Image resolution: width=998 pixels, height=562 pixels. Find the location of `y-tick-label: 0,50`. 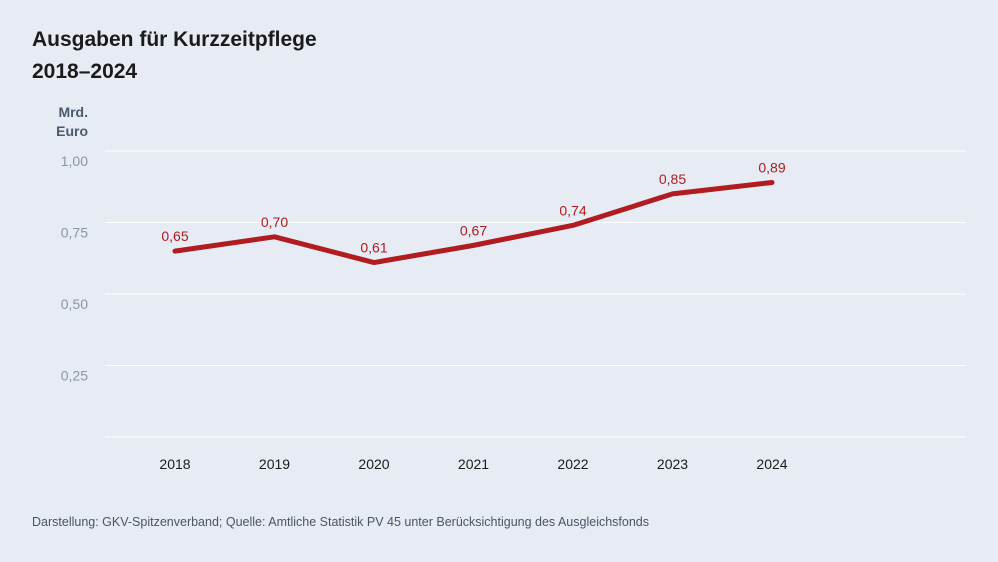

y-tick-label: 0,50 is located at coordinates (74, 304).